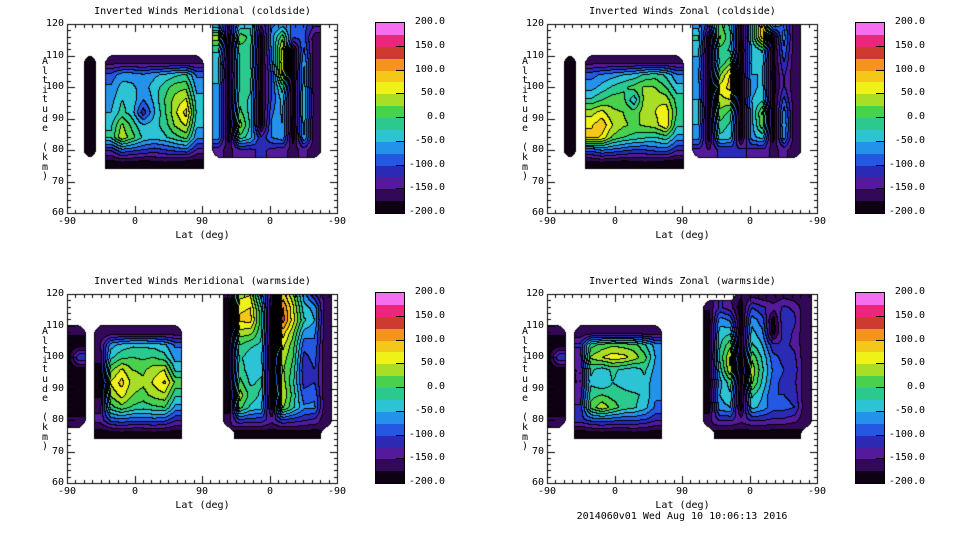 The image size is (960, 540). I want to click on colorbar-label: -50.0, so click(909, 410).